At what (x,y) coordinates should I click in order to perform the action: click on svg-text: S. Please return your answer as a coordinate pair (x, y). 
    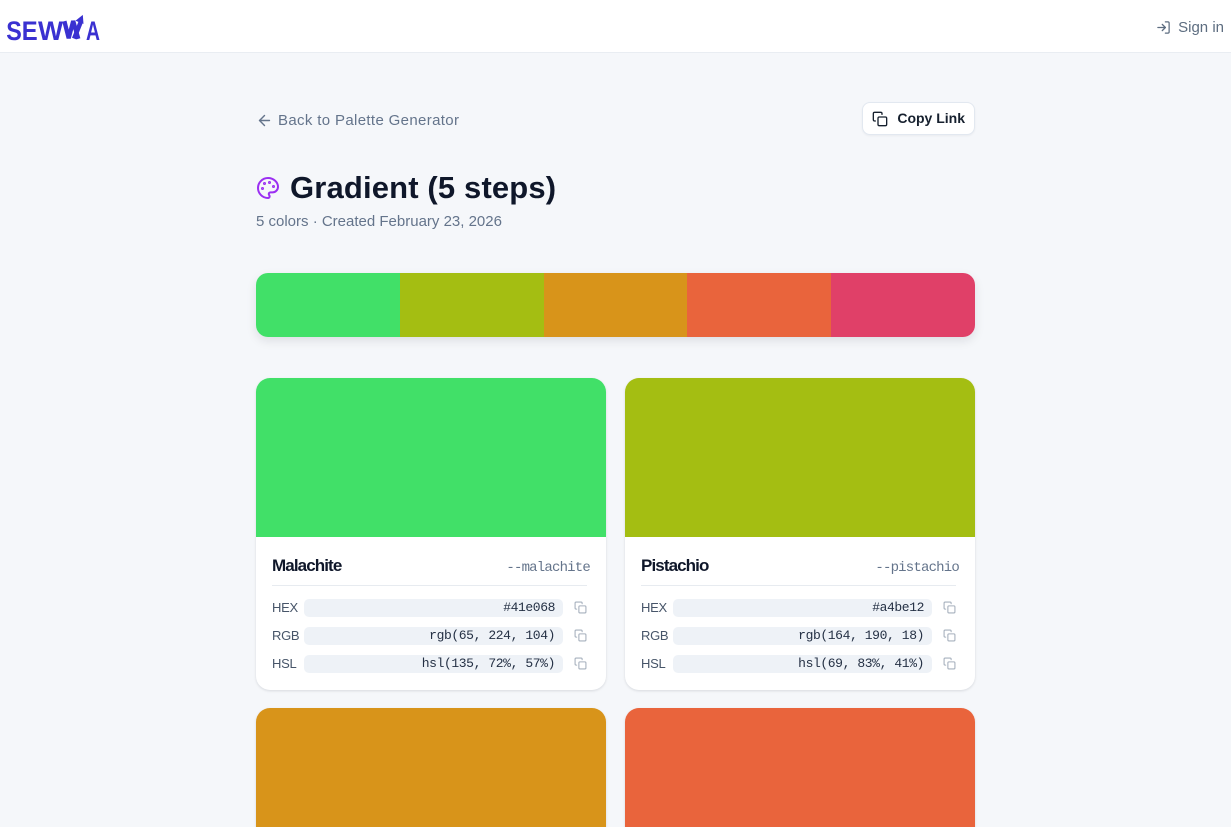
    Looking at the image, I should click on (14, 32).